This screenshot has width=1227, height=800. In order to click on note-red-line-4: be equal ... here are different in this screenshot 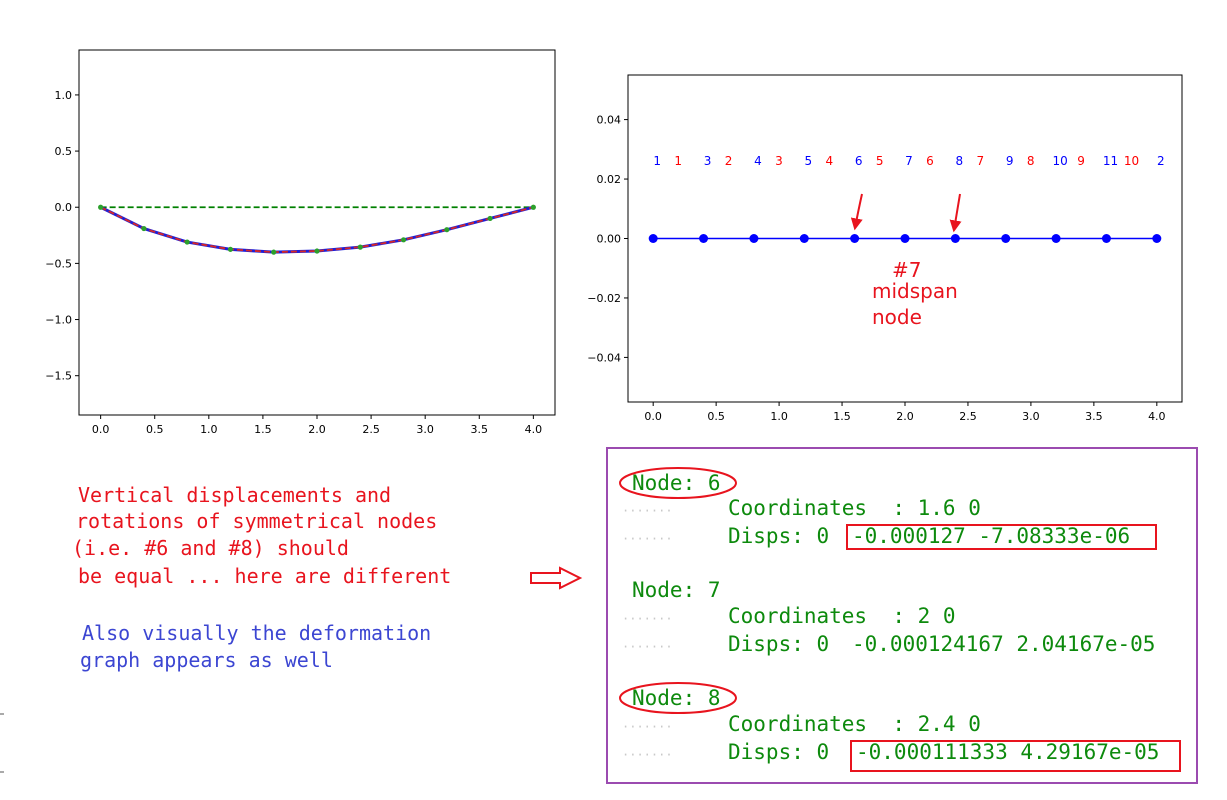, I will do `click(264, 576)`.